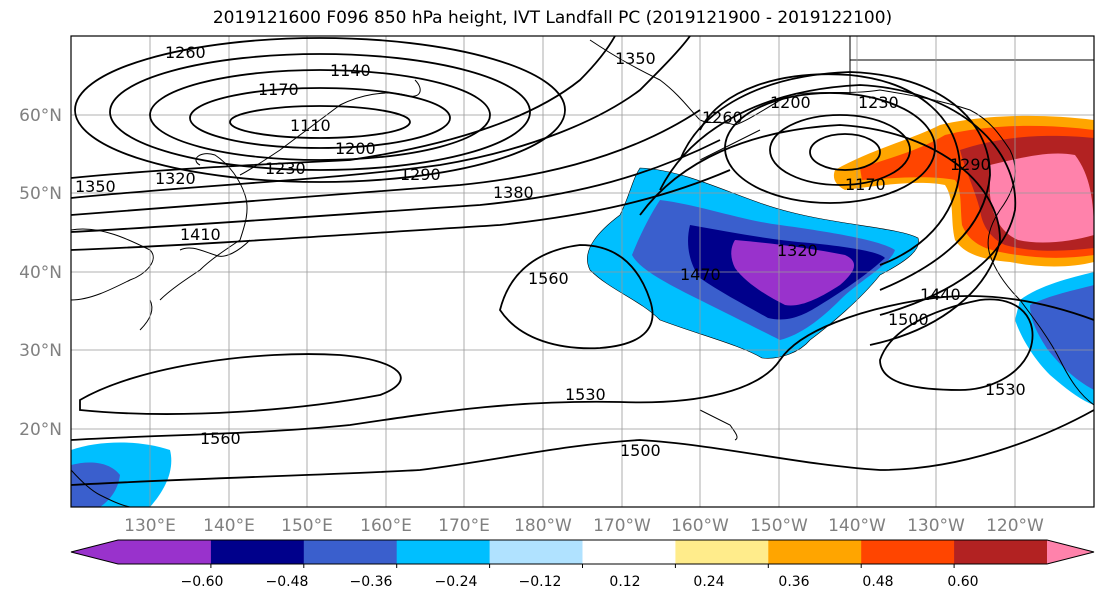  Describe the element at coordinates (700, 274) in the screenshot. I see `contour-label: 1470` at that location.